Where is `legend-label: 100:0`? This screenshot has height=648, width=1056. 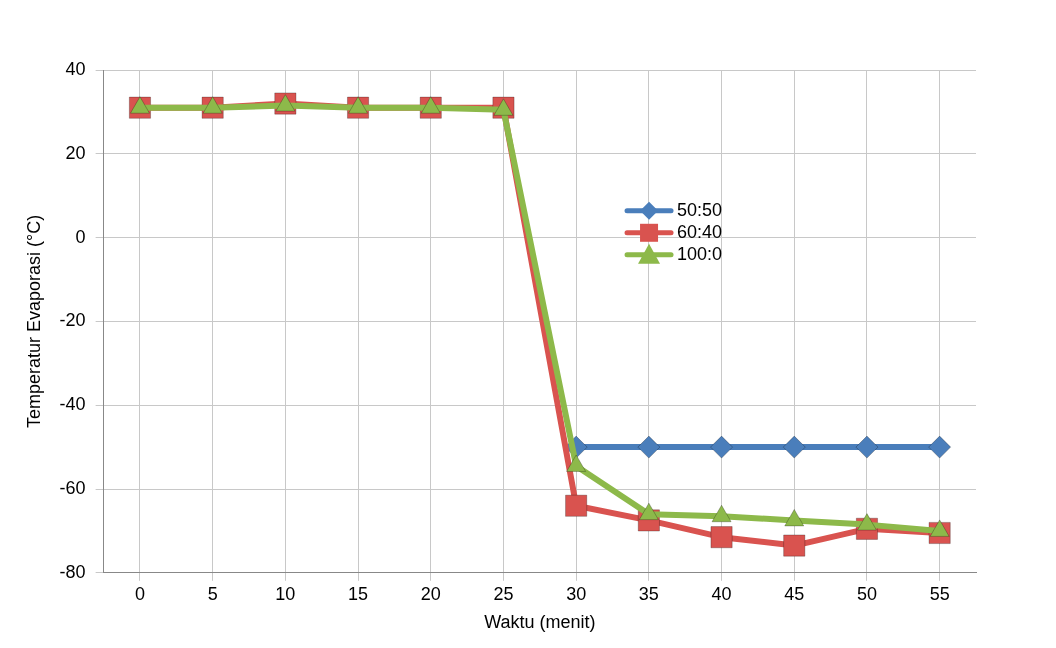
legend-label: 100:0 is located at coordinates (700, 253).